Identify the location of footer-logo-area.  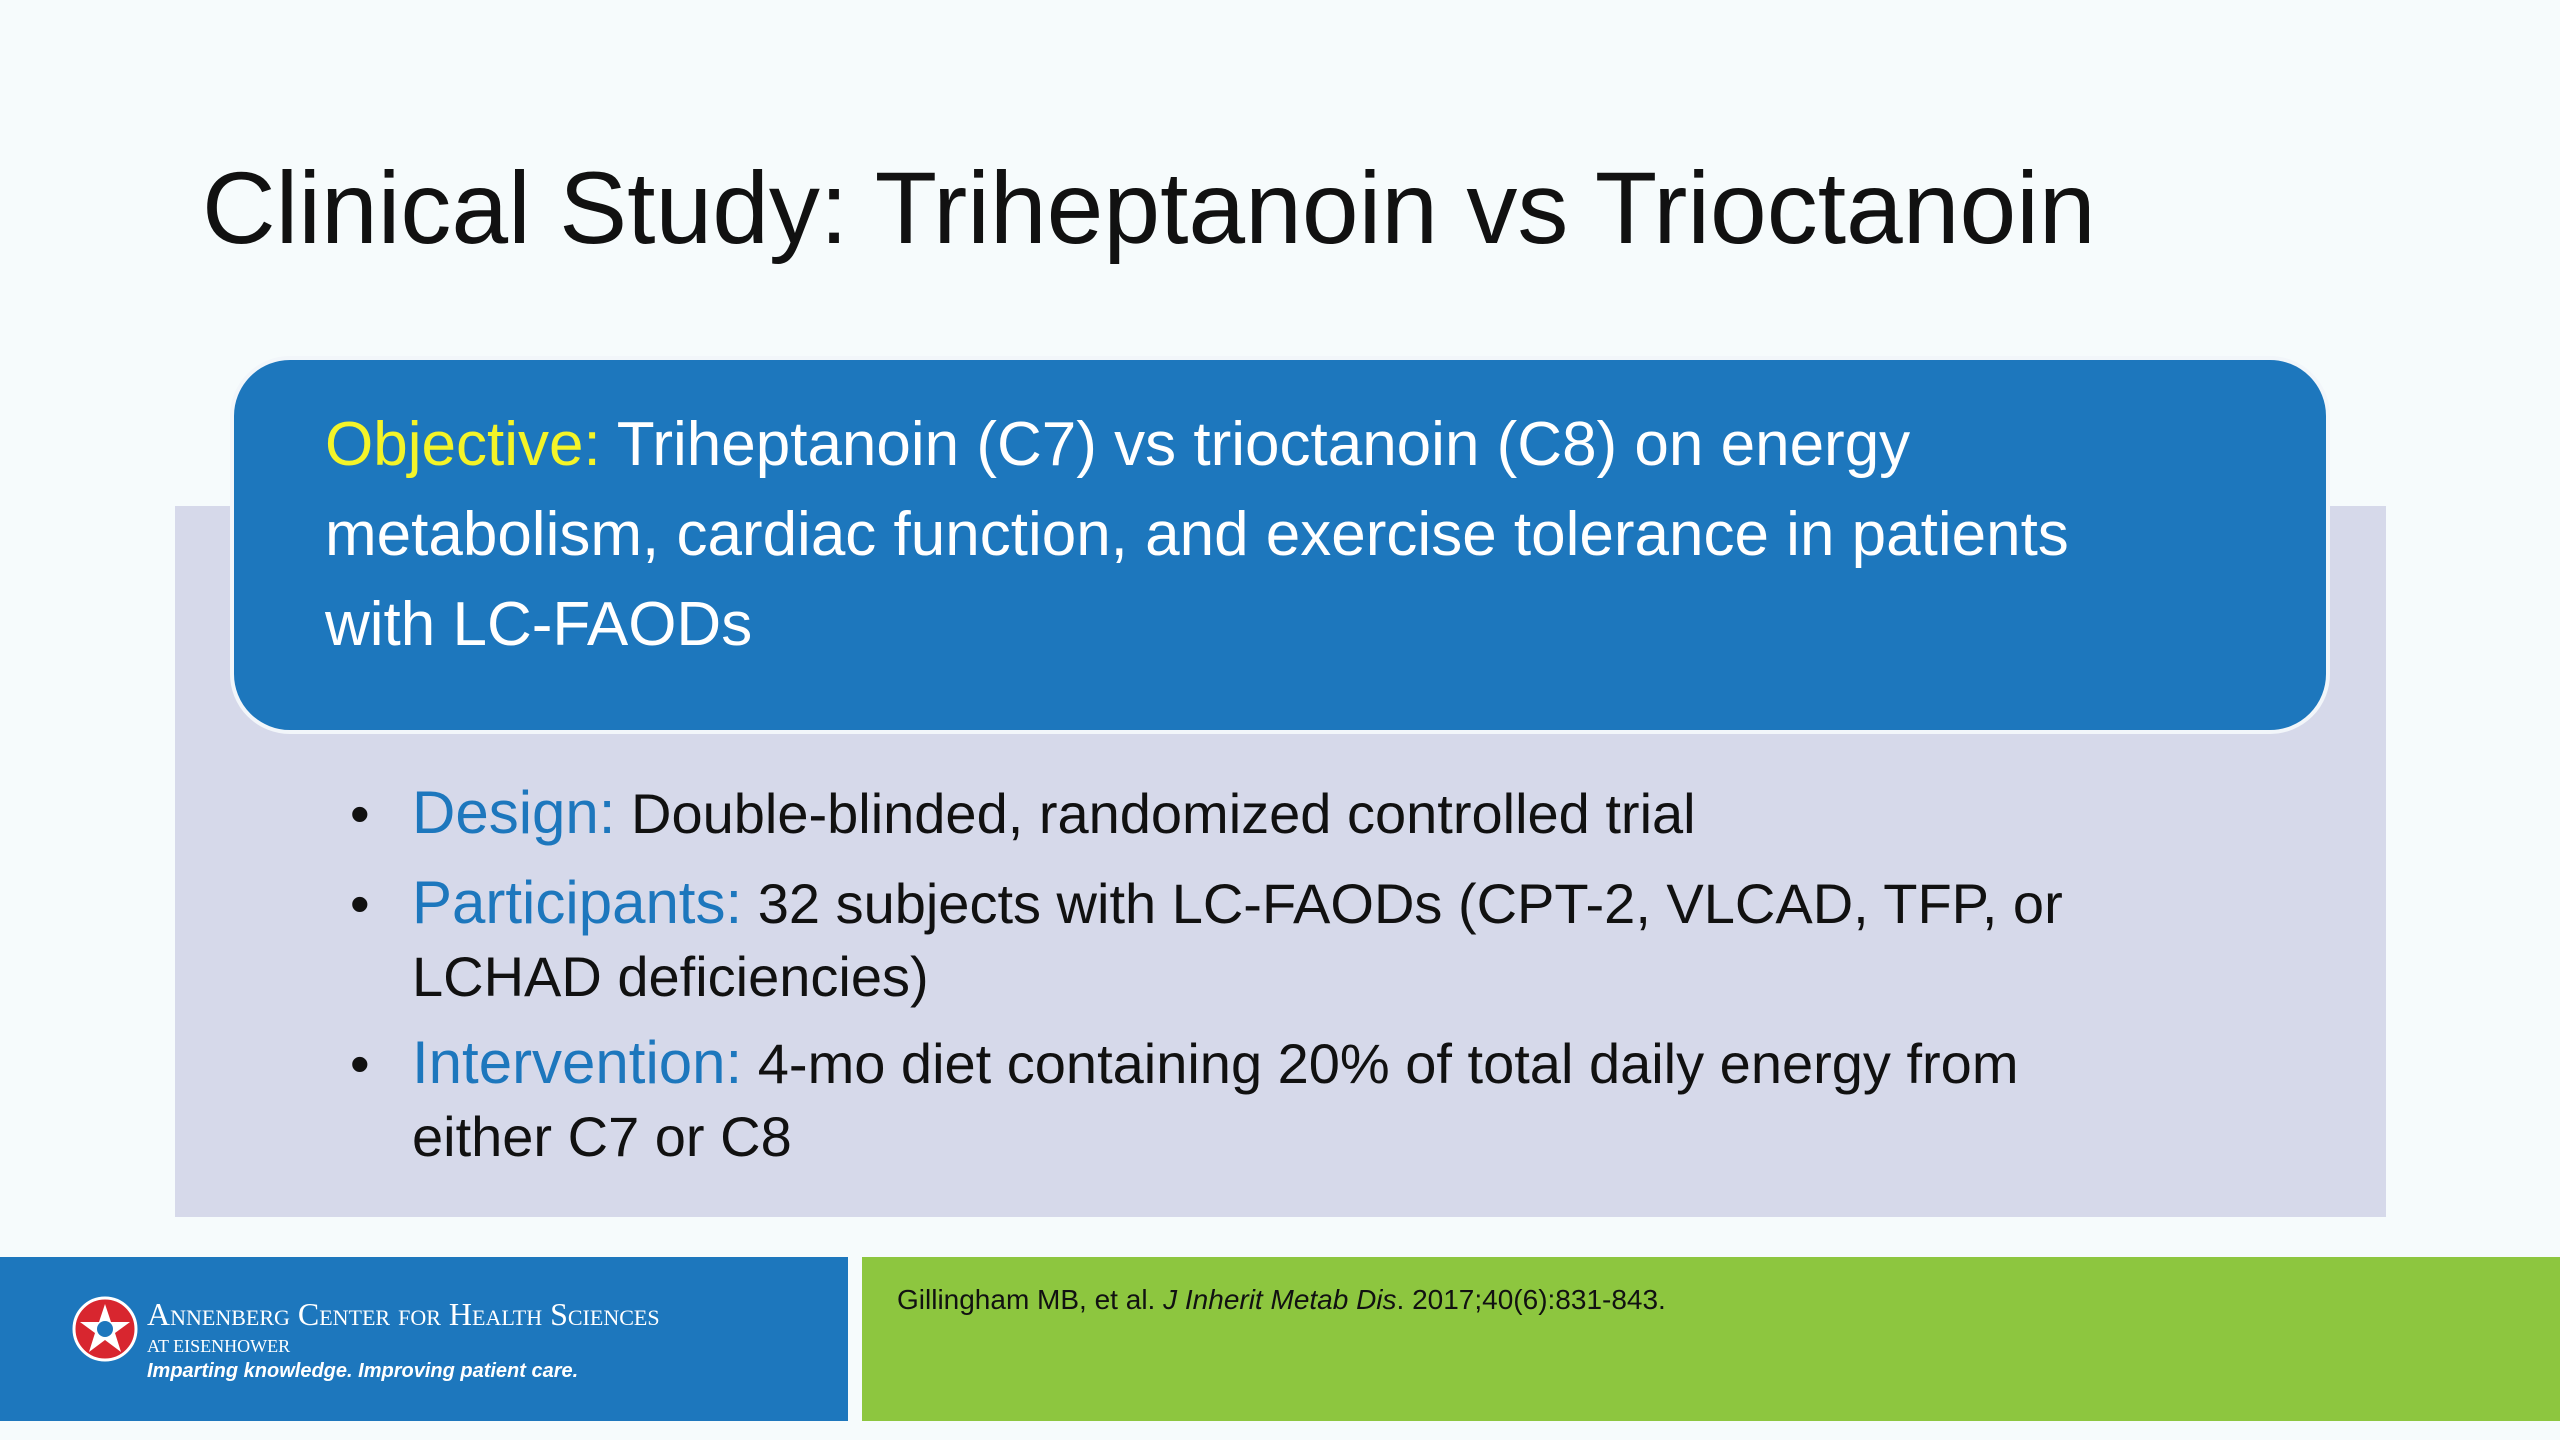
(424, 1339).